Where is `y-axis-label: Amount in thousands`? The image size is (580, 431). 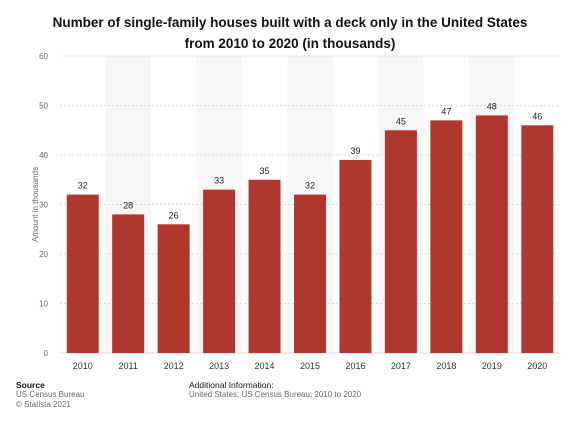
y-axis-label: Amount in thousands is located at coordinates (35, 204).